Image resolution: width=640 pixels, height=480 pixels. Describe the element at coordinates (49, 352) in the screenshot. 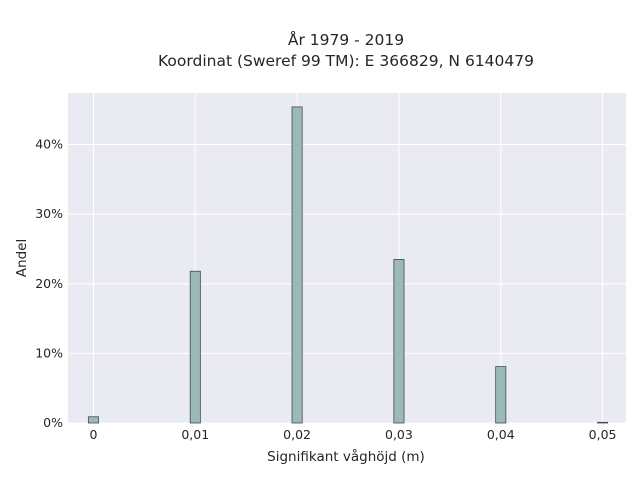

I see `y-tick-label: 10%` at that location.